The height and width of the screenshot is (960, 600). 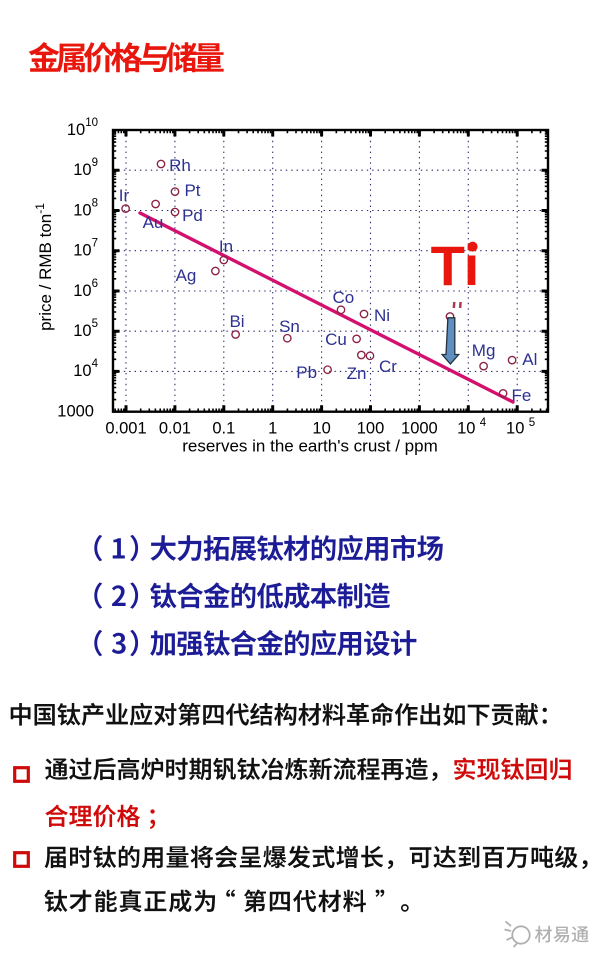 What do you see at coordinates (124, 195) in the screenshot?
I see `svg-text: Ir` at bounding box center [124, 195].